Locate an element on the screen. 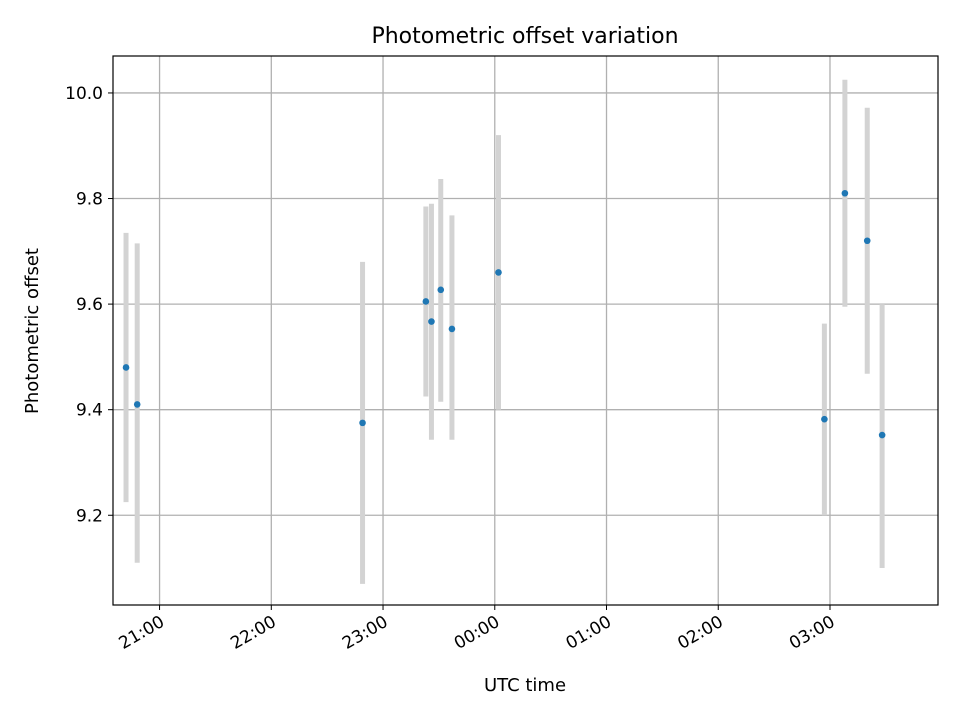 This screenshot has height=720, width=960. y-tick-label: 10.0 is located at coordinates (84, 94).